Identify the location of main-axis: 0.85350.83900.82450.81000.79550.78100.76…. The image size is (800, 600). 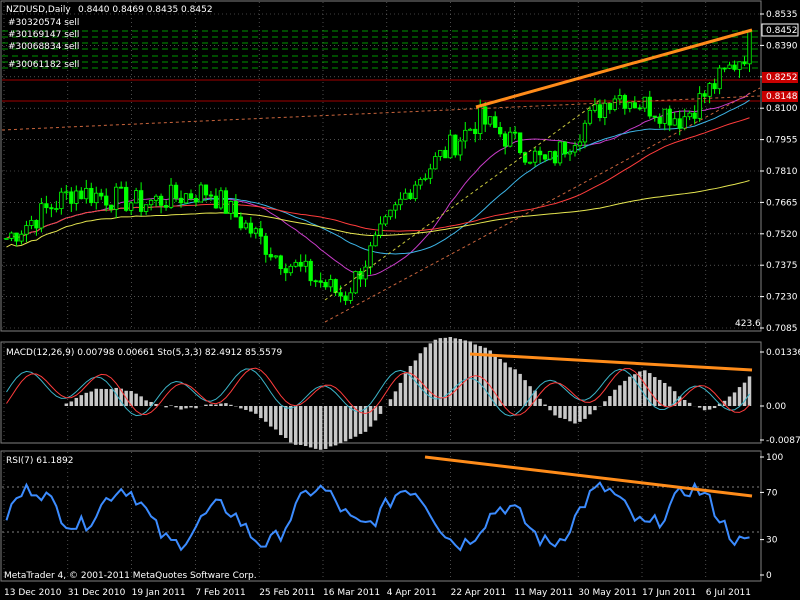
(779, 172).